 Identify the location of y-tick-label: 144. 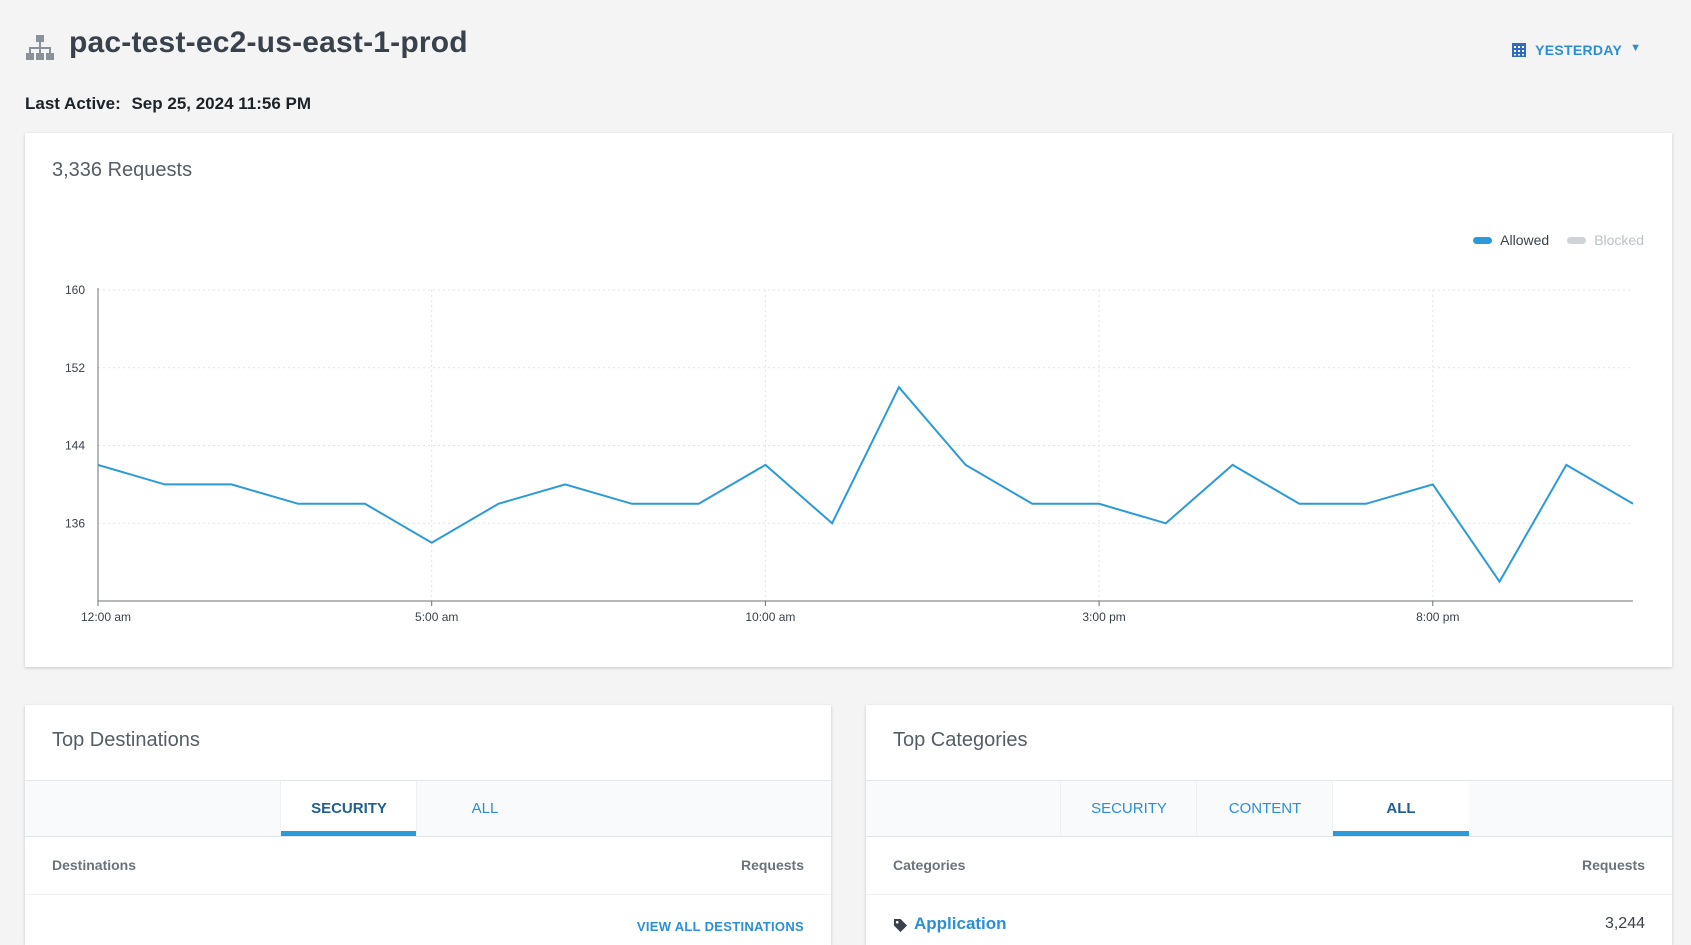
(75, 446).